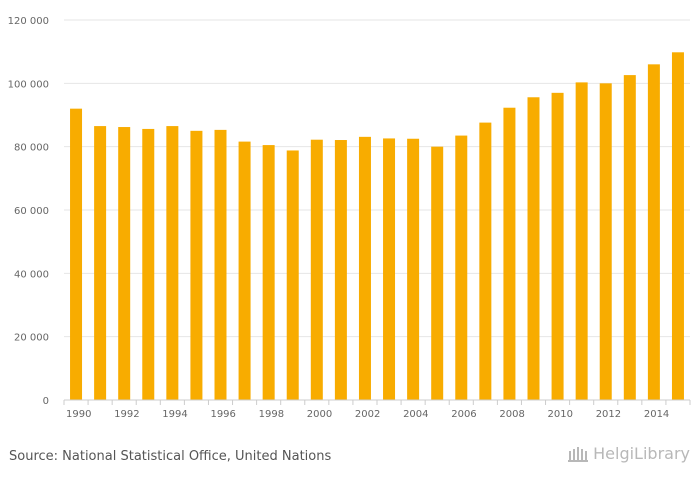 This screenshot has width=700, height=483. What do you see at coordinates (222, 414) in the screenshot?
I see `x-tick-label: 1996` at bounding box center [222, 414].